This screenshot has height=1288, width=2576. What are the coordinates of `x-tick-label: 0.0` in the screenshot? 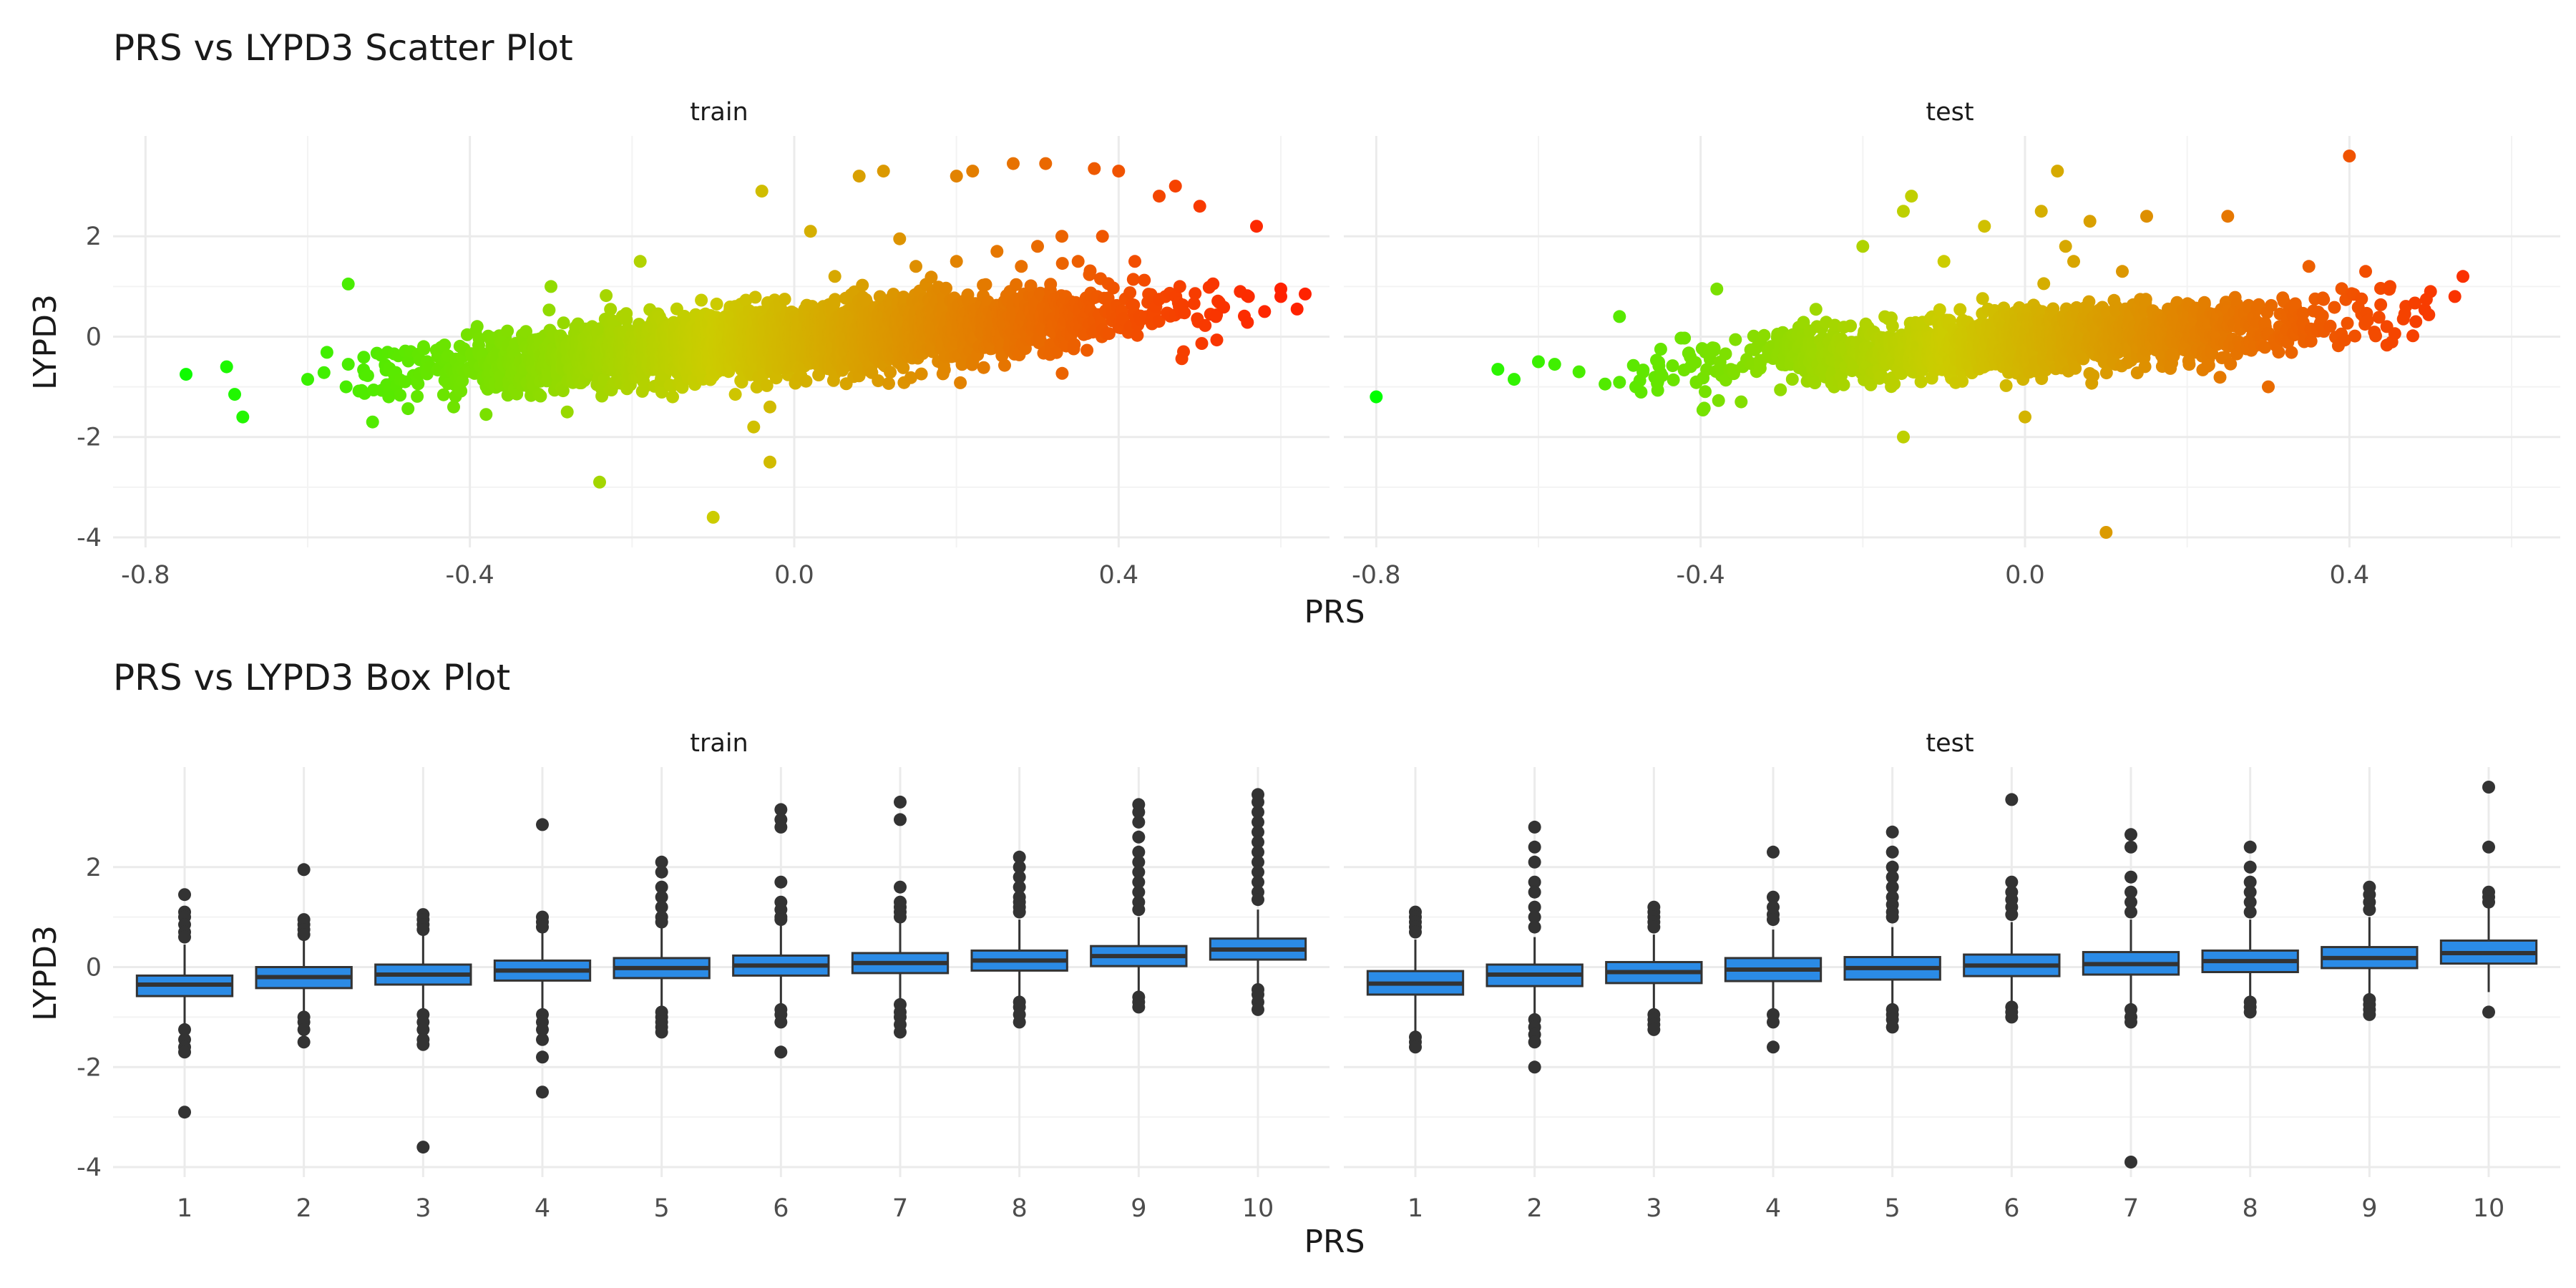 It's located at (2025, 575).